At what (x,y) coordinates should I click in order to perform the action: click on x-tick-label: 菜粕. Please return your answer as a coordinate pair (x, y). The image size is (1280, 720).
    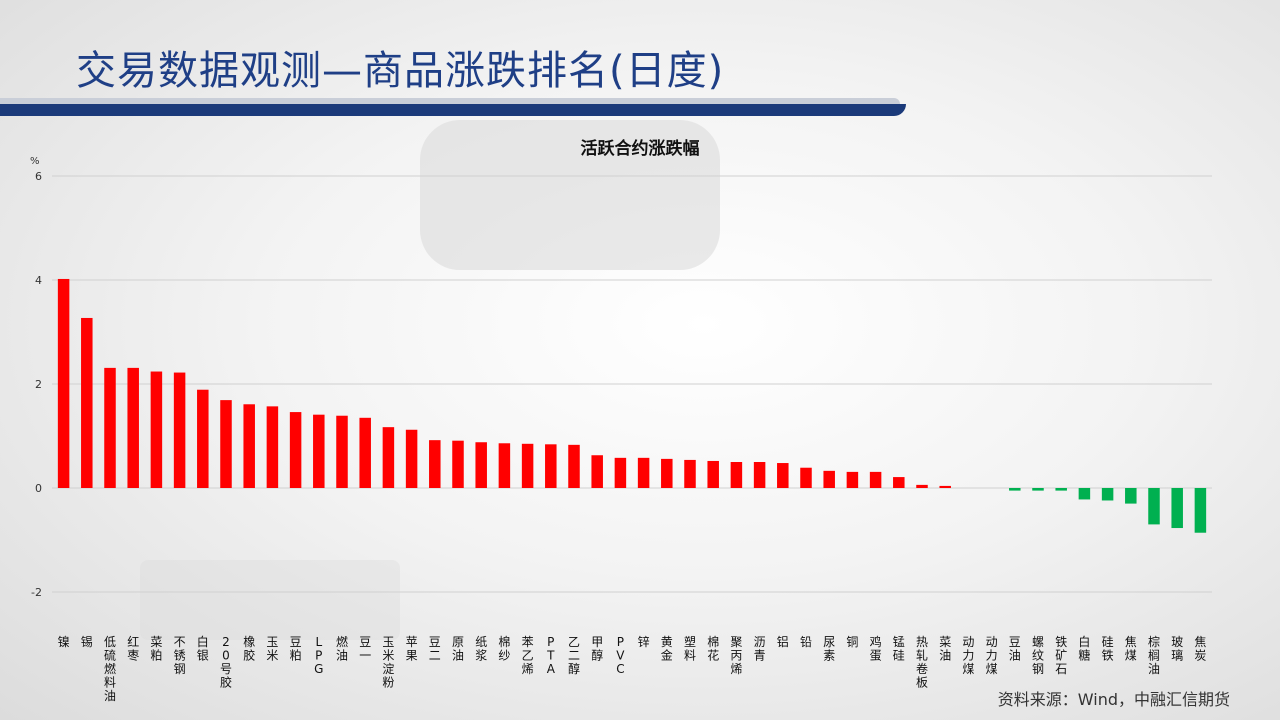
    Looking at the image, I should click on (156, 649).